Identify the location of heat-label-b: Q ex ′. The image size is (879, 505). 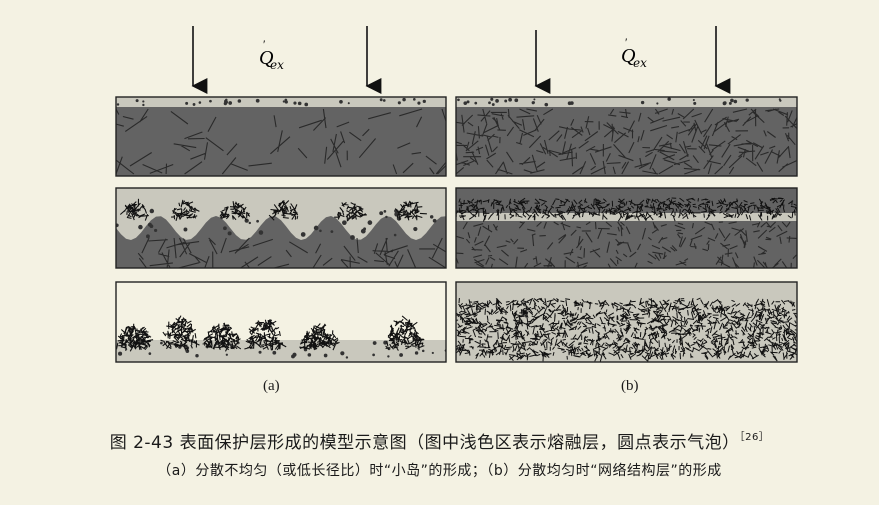
(634, 52).